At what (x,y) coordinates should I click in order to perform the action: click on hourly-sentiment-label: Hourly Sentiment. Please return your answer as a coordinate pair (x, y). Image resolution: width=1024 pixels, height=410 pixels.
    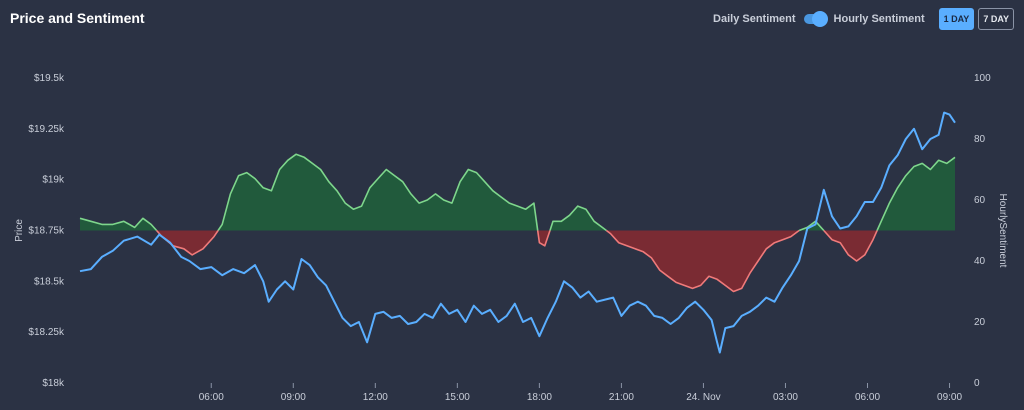
    Looking at the image, I should click on (879, 19).